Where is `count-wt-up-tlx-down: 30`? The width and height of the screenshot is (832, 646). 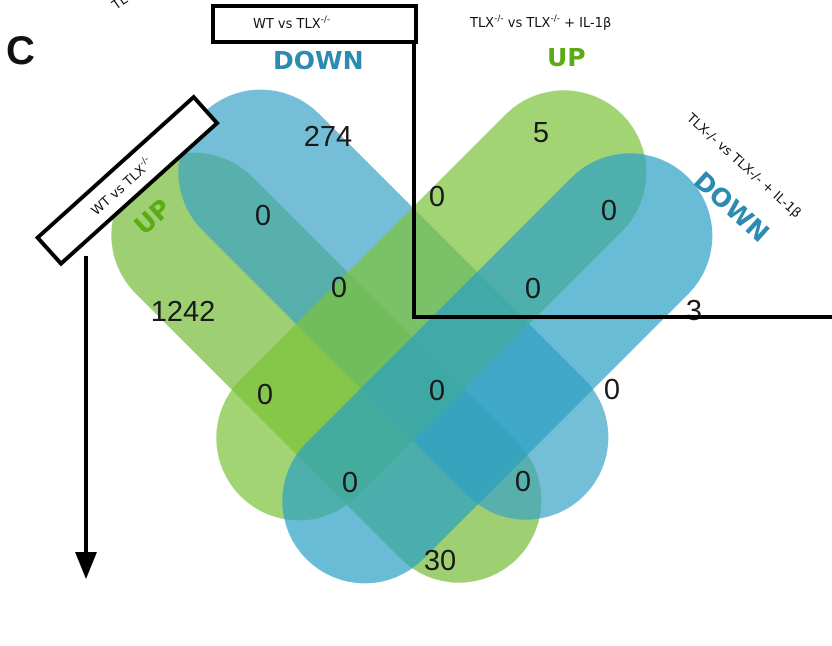 count-wt-up-tlx-down: 30 is located at coordinates (440, 561).